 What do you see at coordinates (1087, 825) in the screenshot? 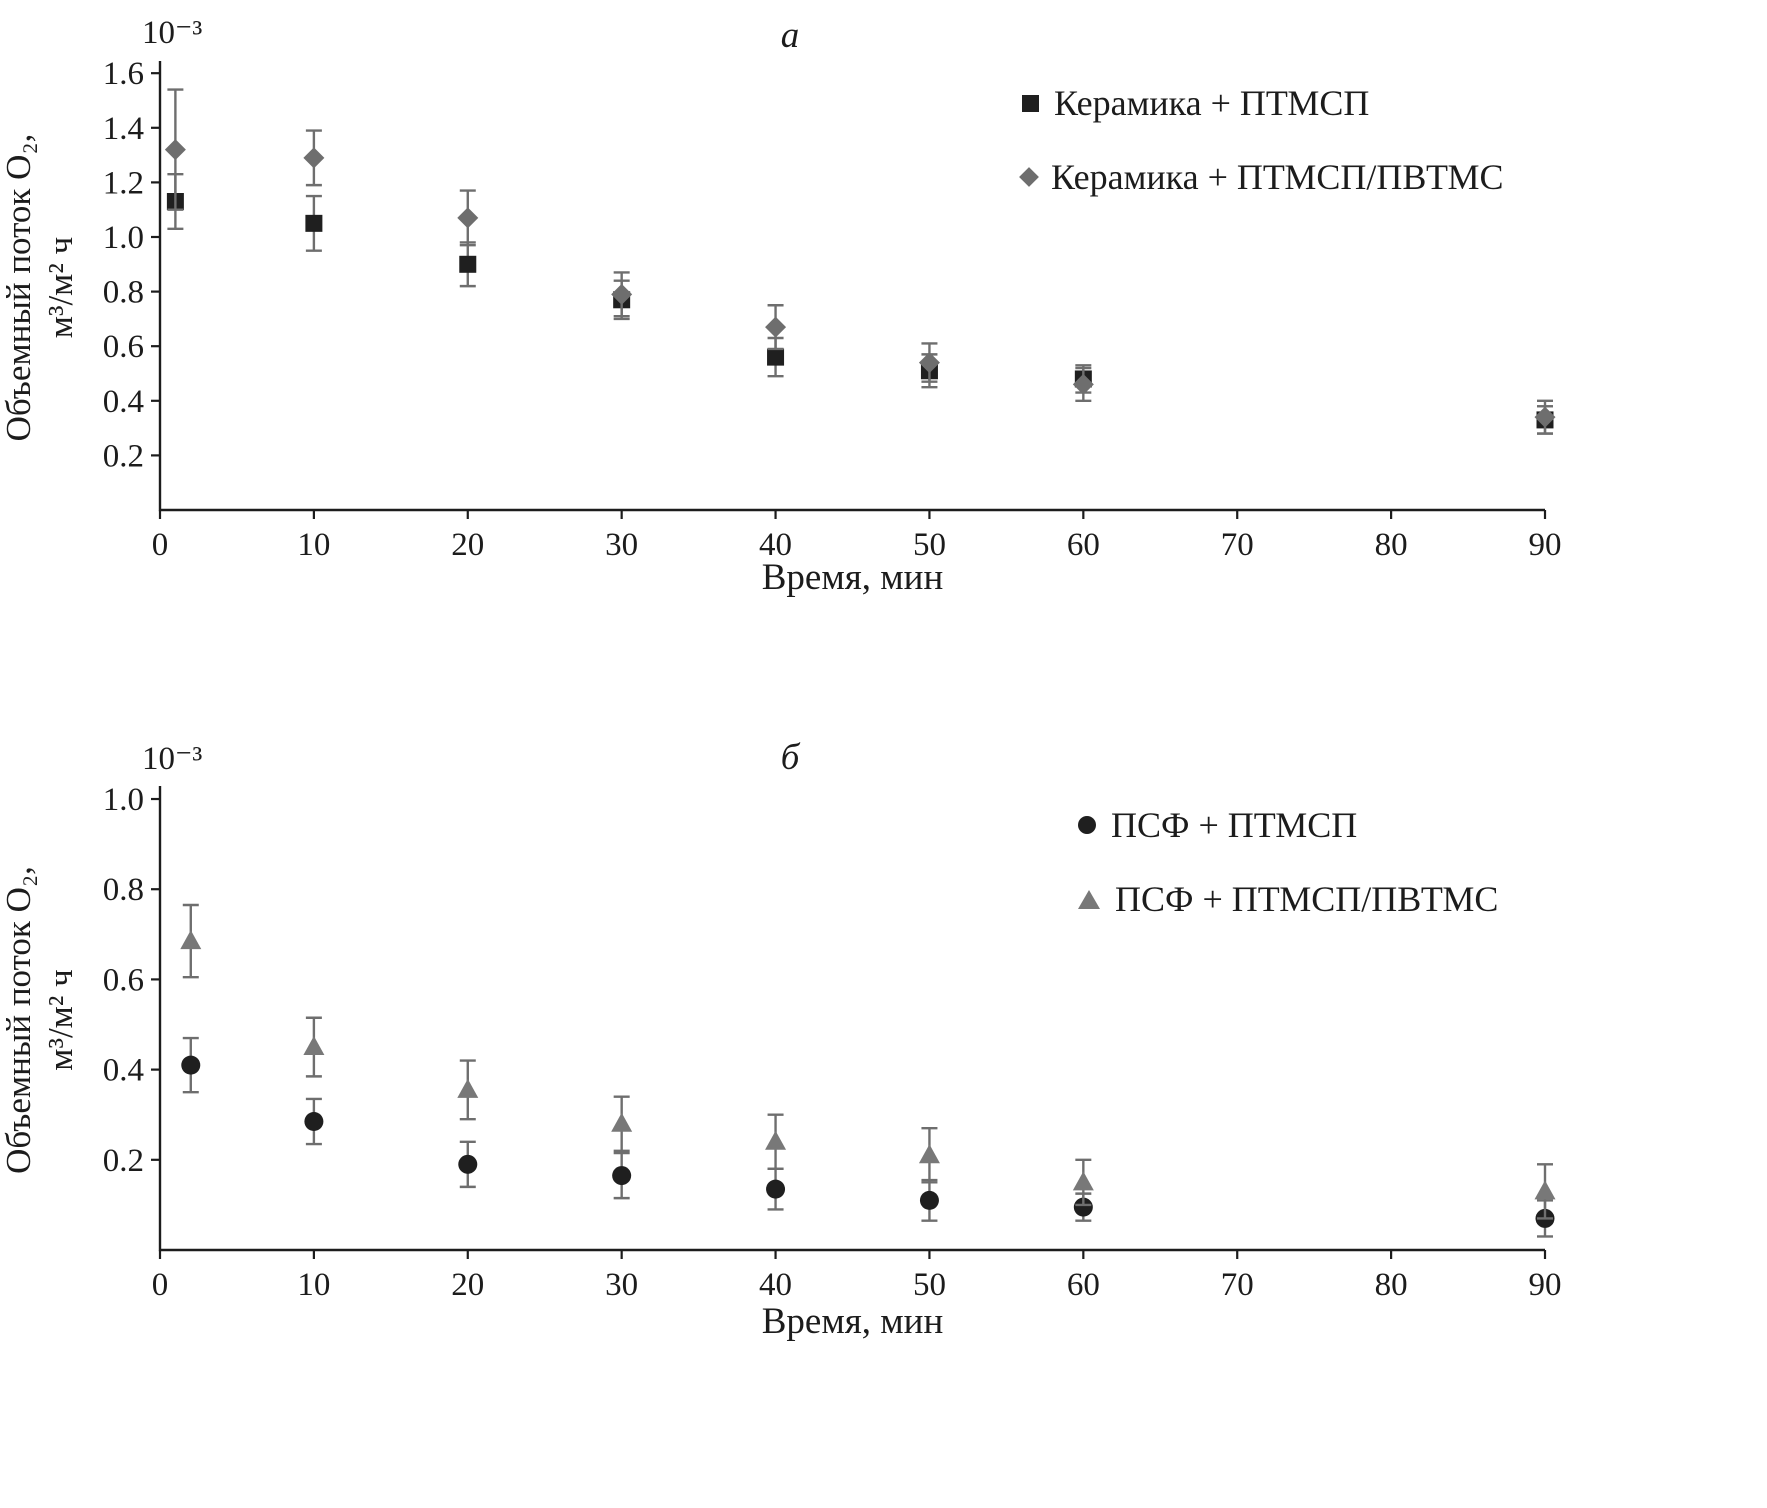
I see `circle-marker-icon` at bounding box center [1087, 825].